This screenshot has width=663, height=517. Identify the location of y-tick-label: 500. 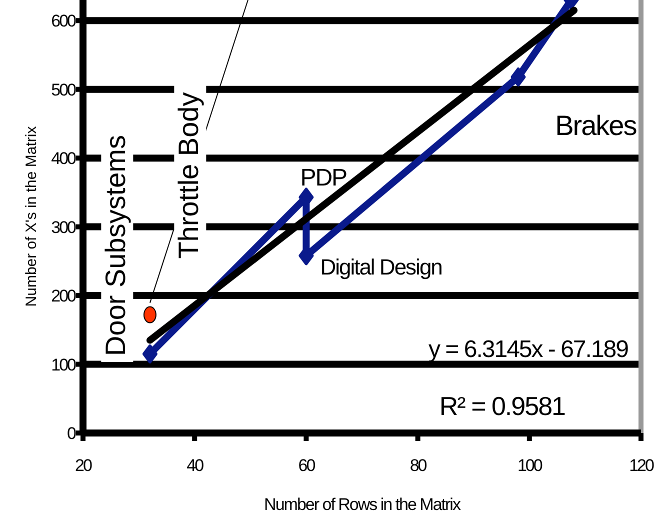
(63, 90).